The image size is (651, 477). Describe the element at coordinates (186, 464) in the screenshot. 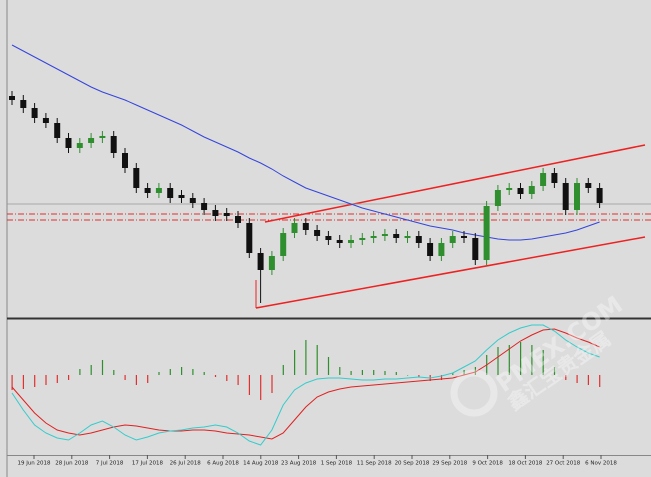

I see `x-tick-label: 26 Jul 2018` at that location.